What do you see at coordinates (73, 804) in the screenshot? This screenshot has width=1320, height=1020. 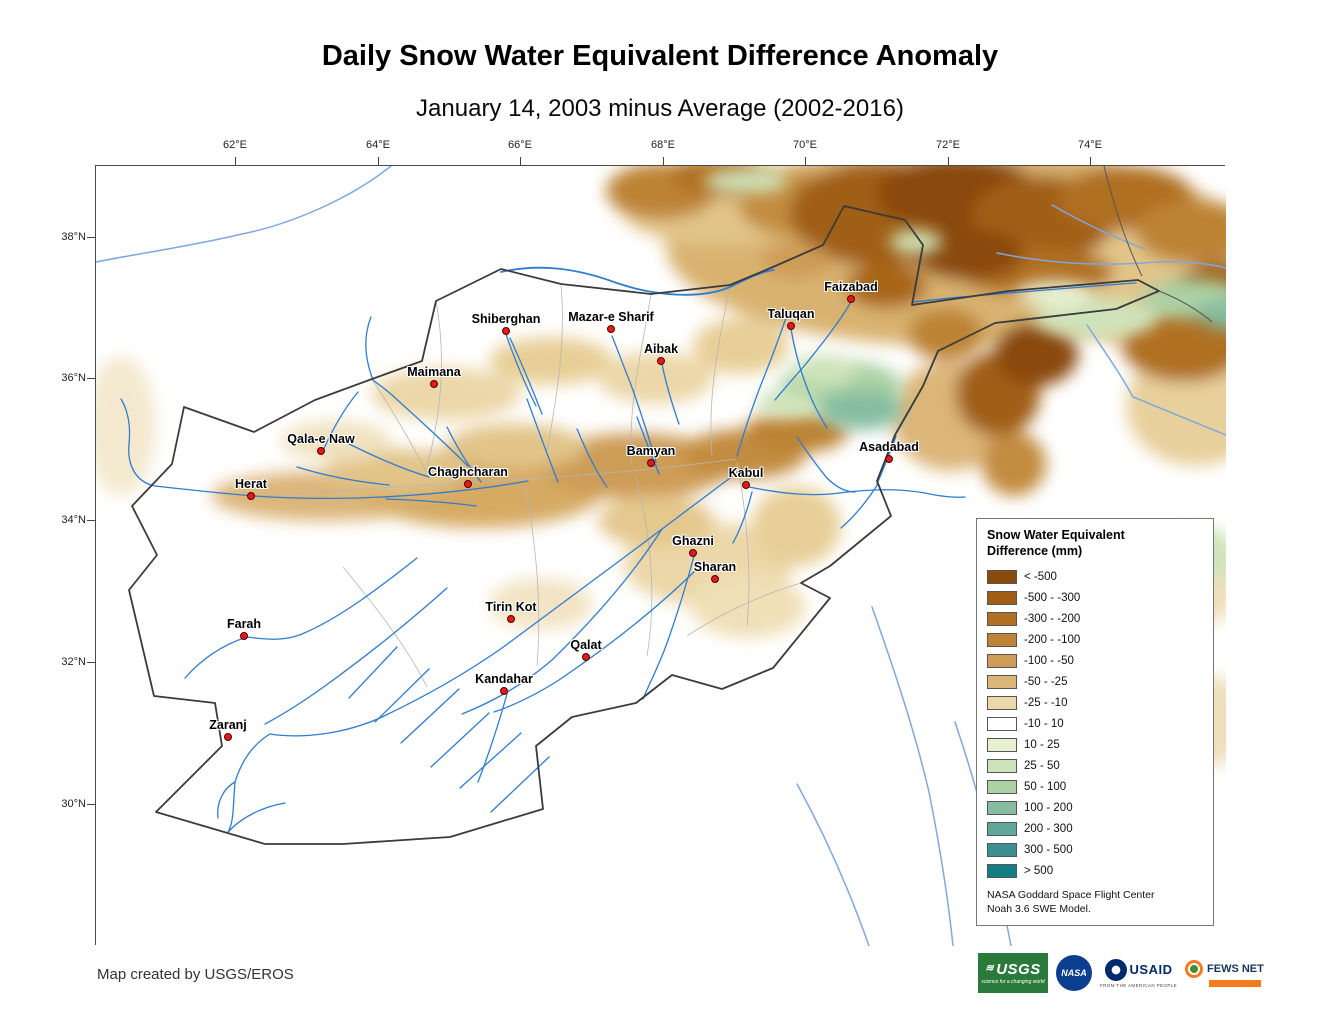 I see `lat-label: 30°N` at bounding box center [73, 804].